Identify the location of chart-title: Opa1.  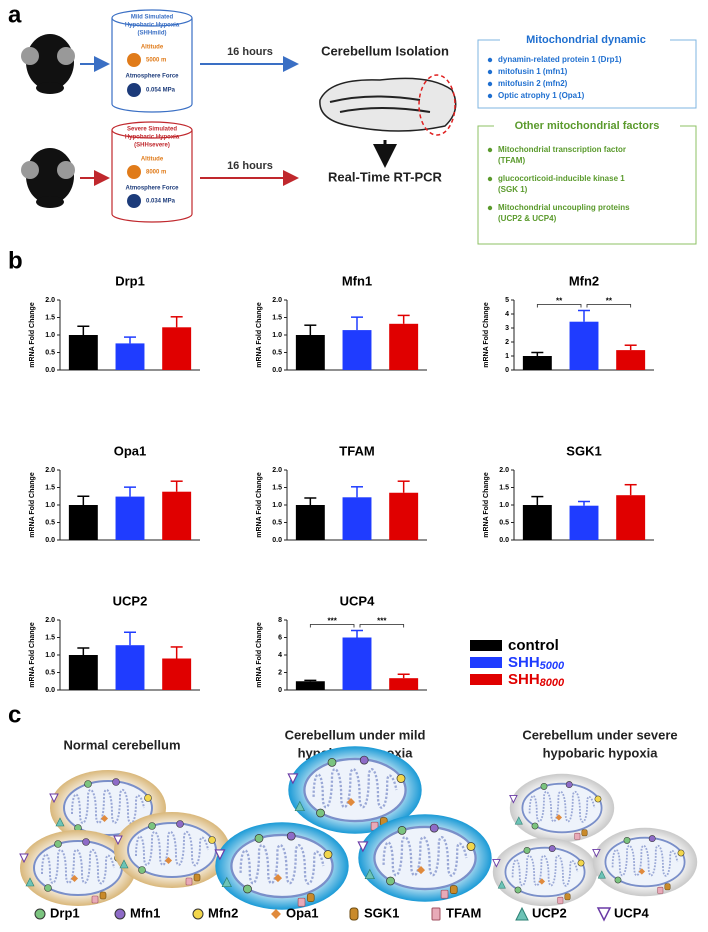
(130, 450).